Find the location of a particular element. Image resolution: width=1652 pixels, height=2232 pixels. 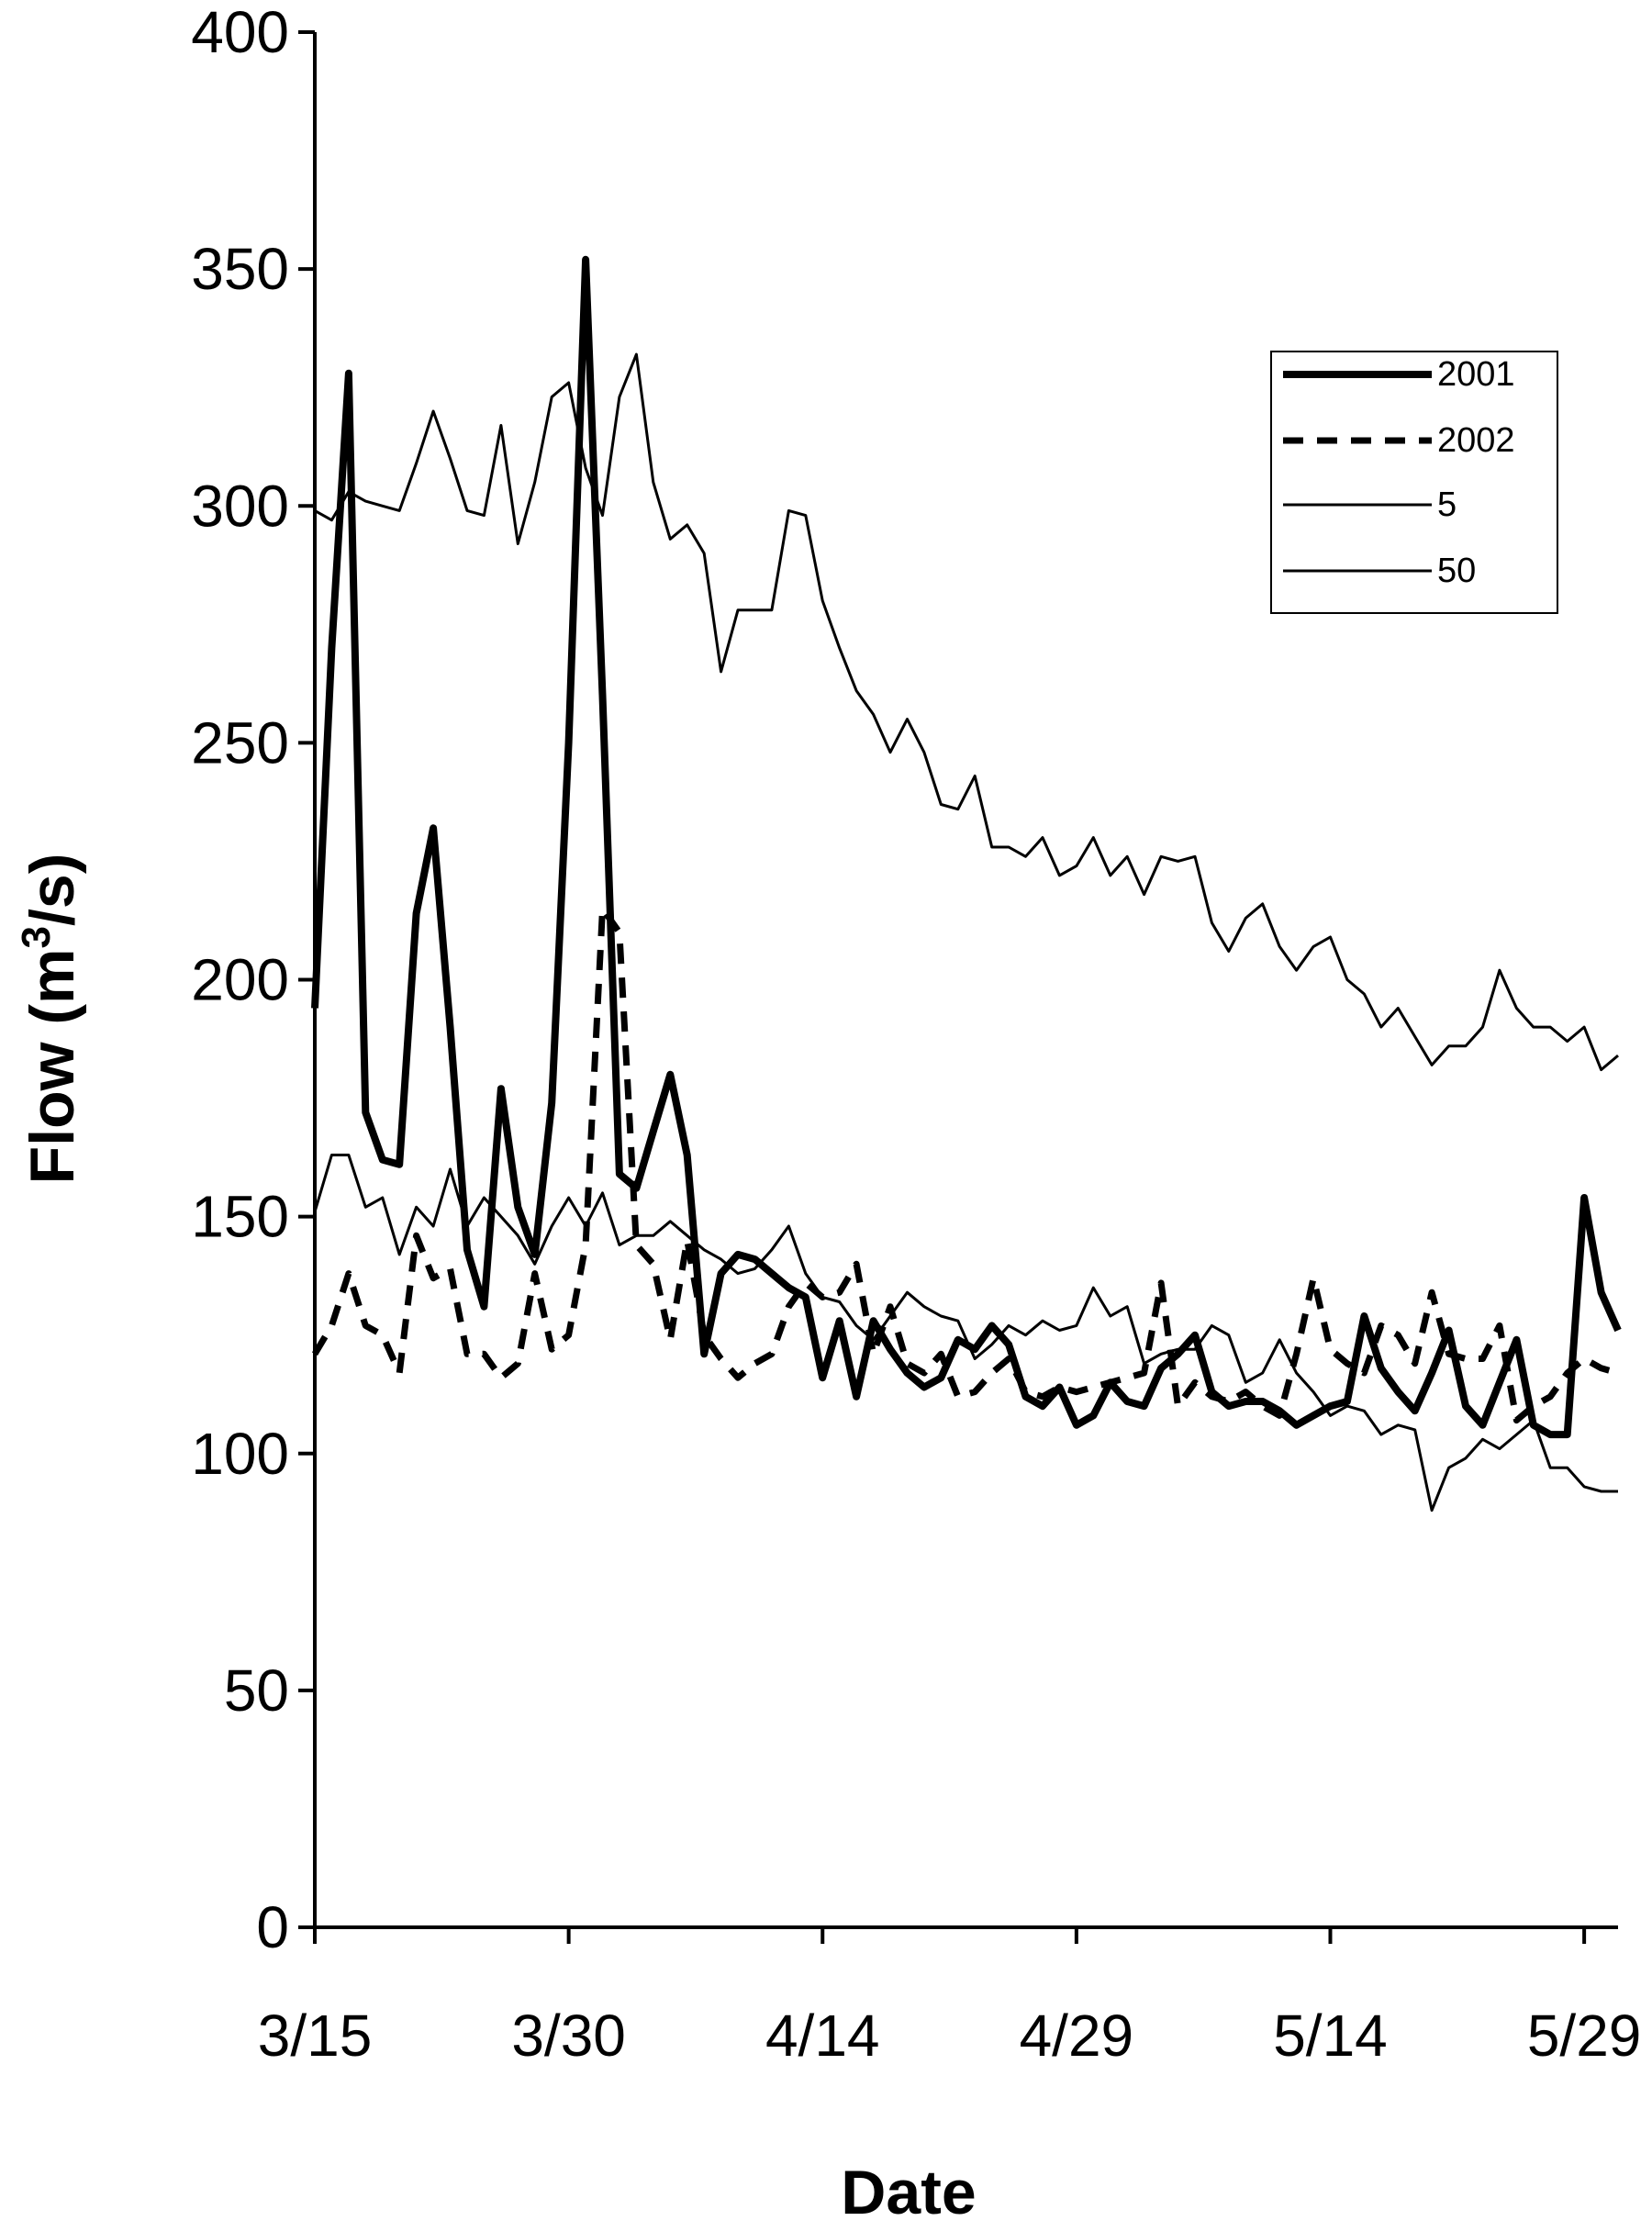

x-tick-label: 5/14 is located at coordinates (1331, 2036).